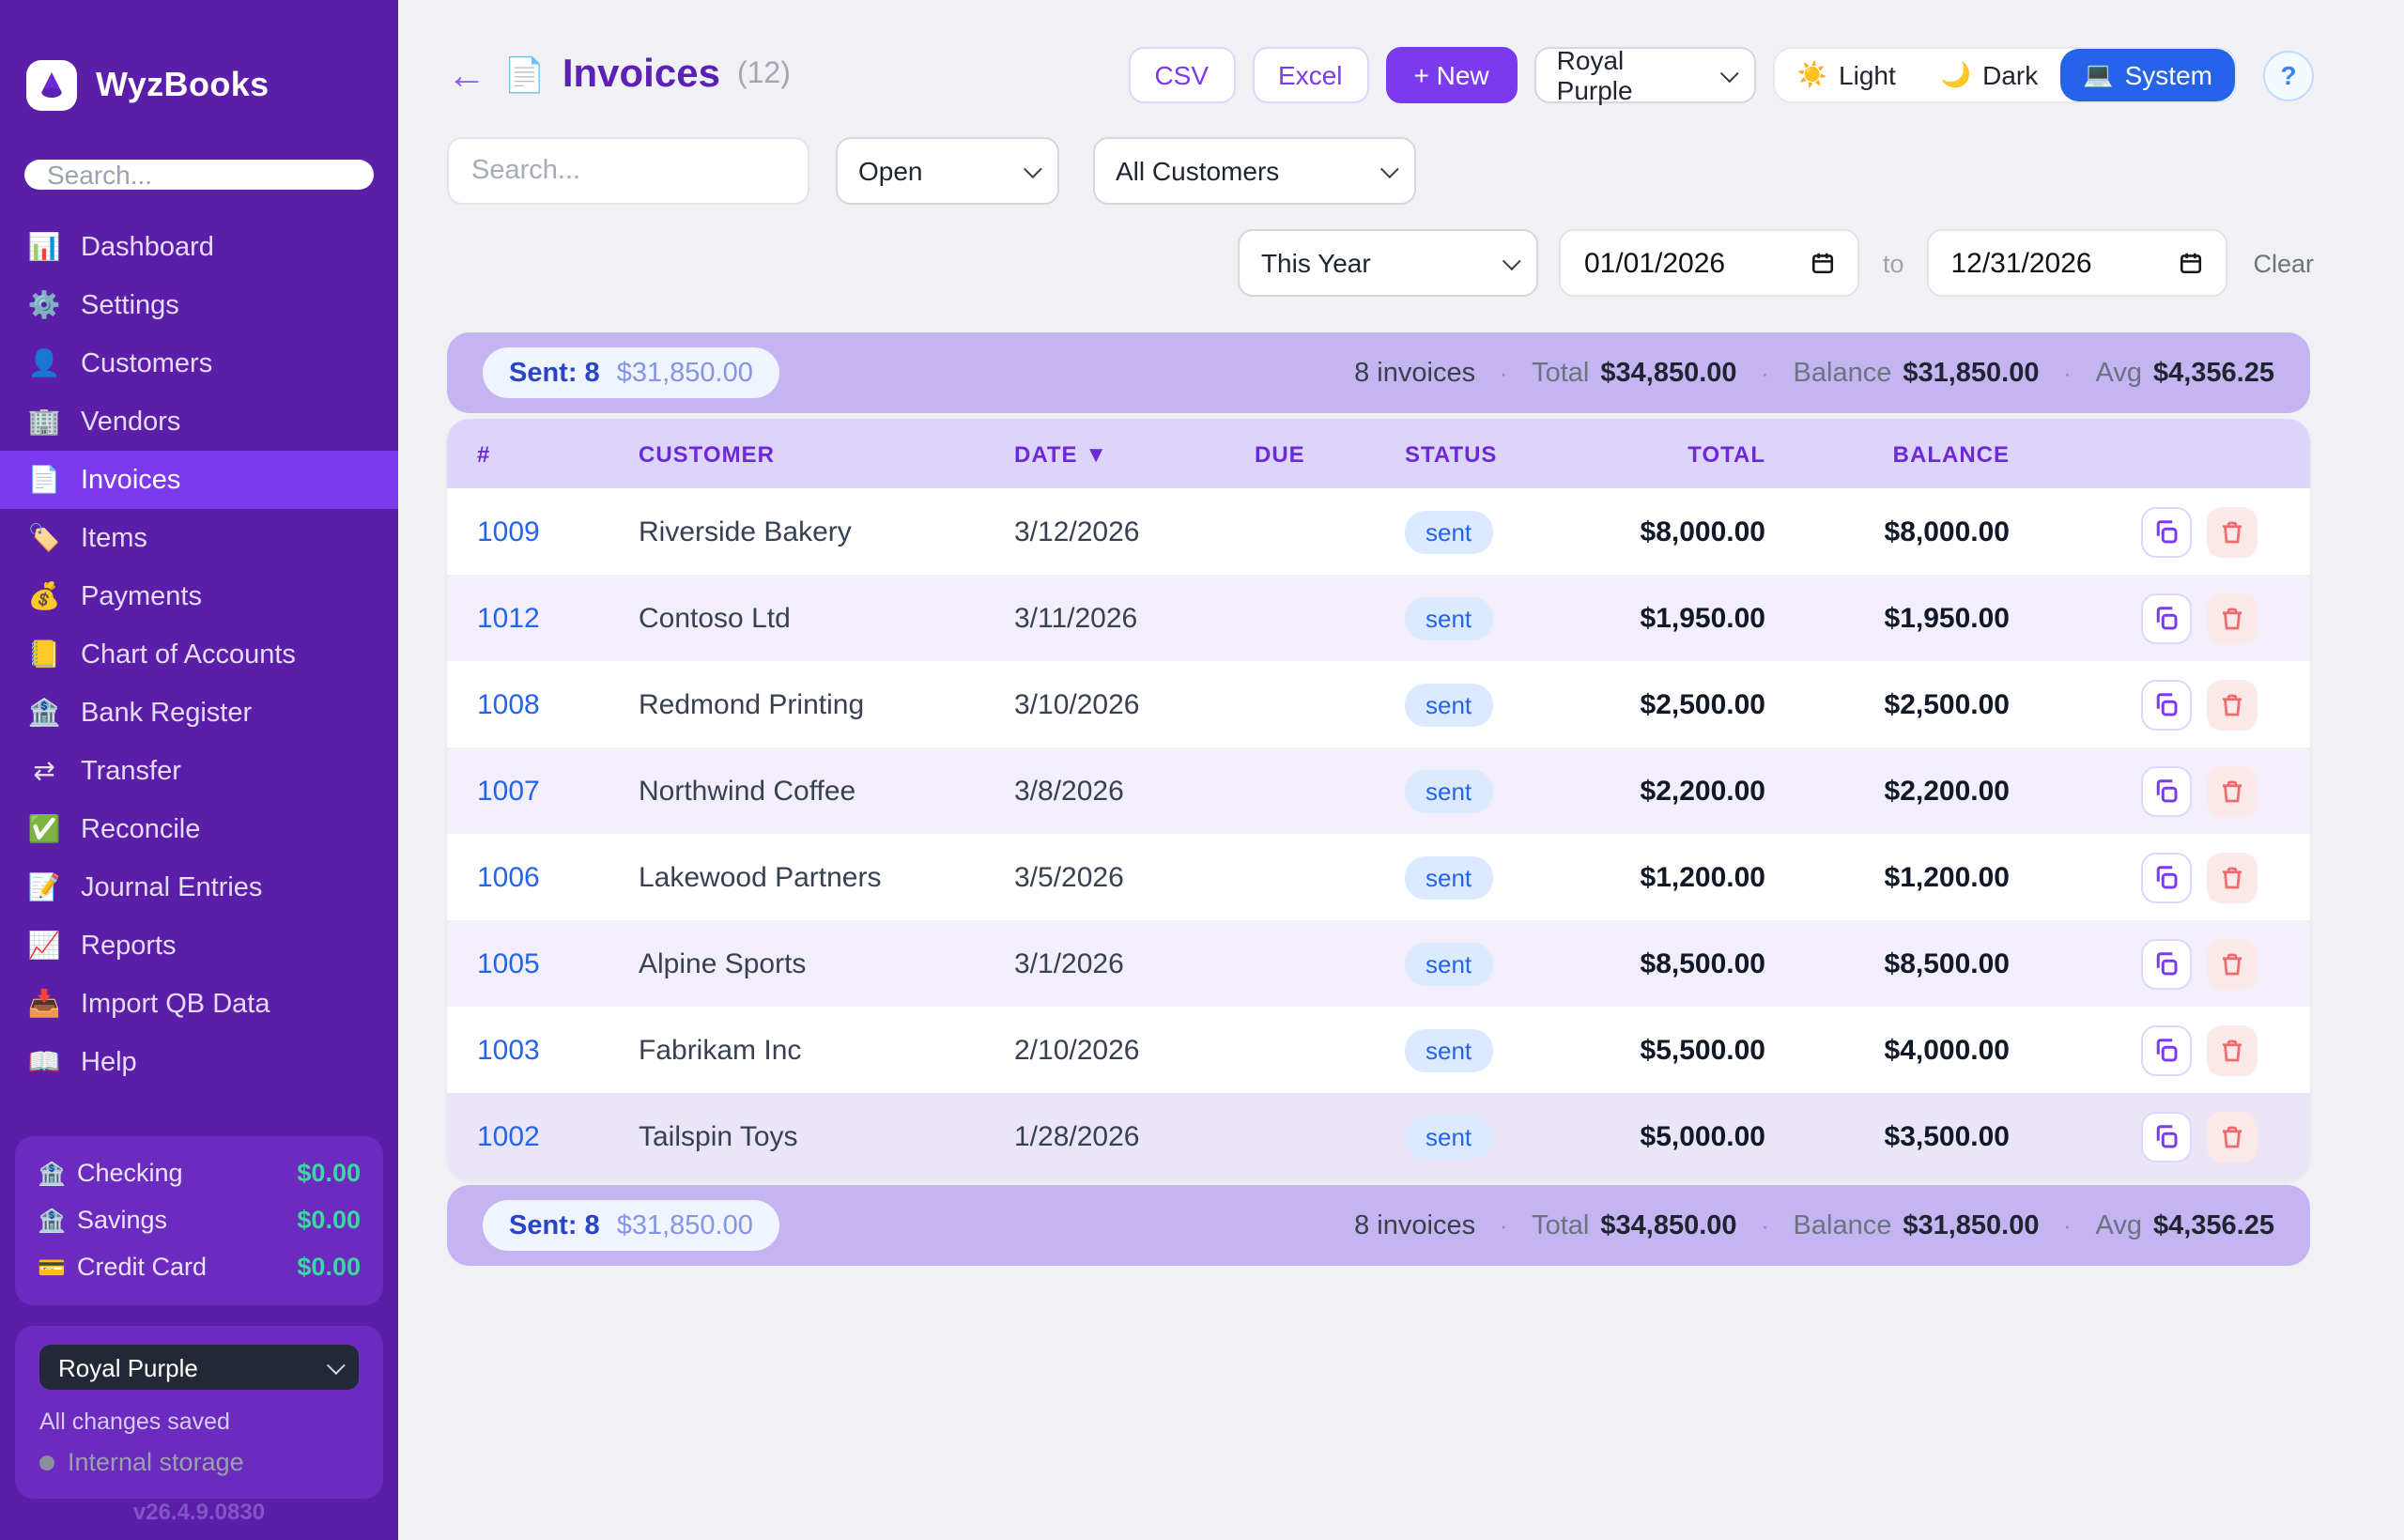 The width and height of the screenshot is (2404, 1540). What do you see at coordinates (2283, 263) in the screenshot?
I see `clear-dates-button: Clear` at bounding box center [2283, 263].